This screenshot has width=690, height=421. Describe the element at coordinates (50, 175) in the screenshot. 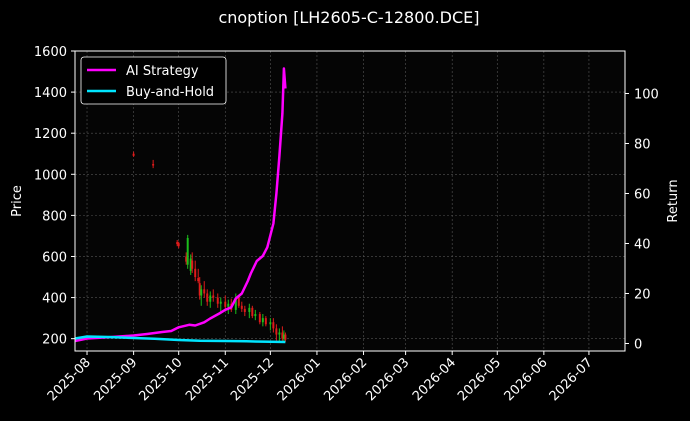

I see `left-tick-label: 1000` at that location.